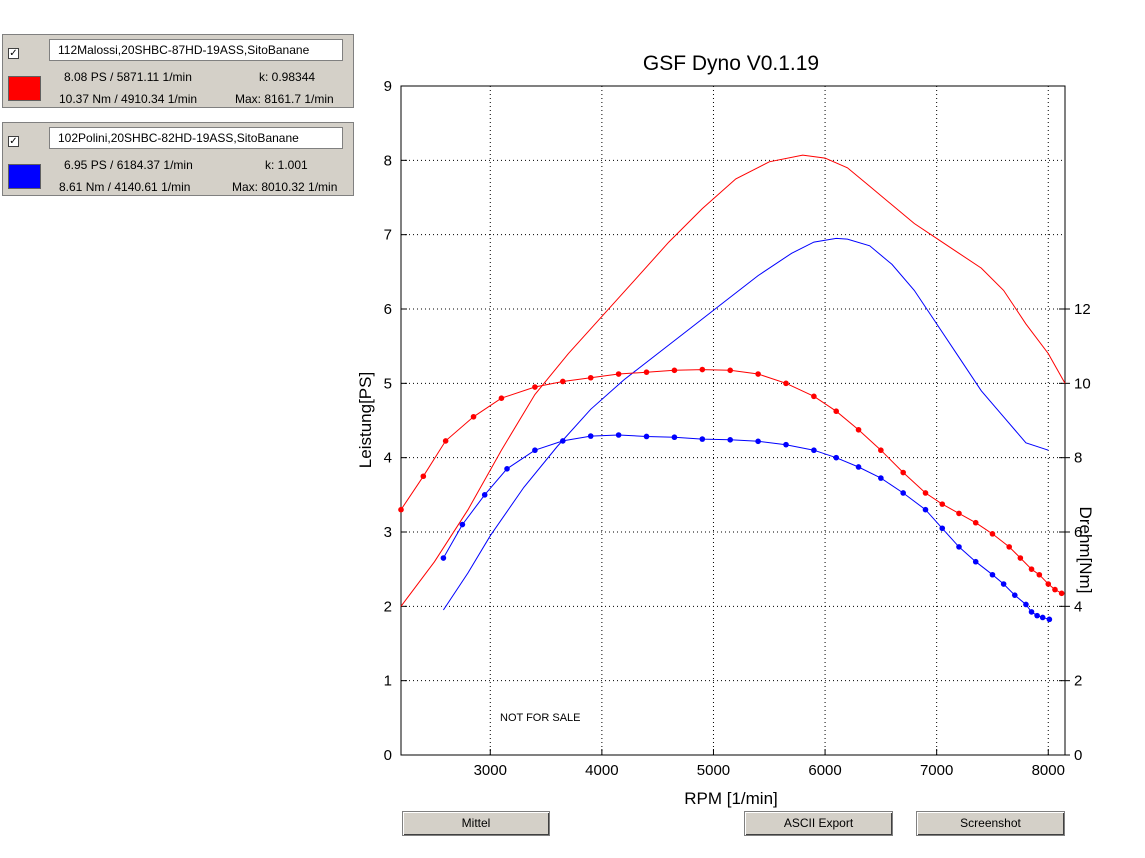 Image resolution: width=1145 pixels, height=858 pixels. Describe the element at coordinates (1078, 532) in the screenshot. I see `y2-tick-label: 6` at that location.